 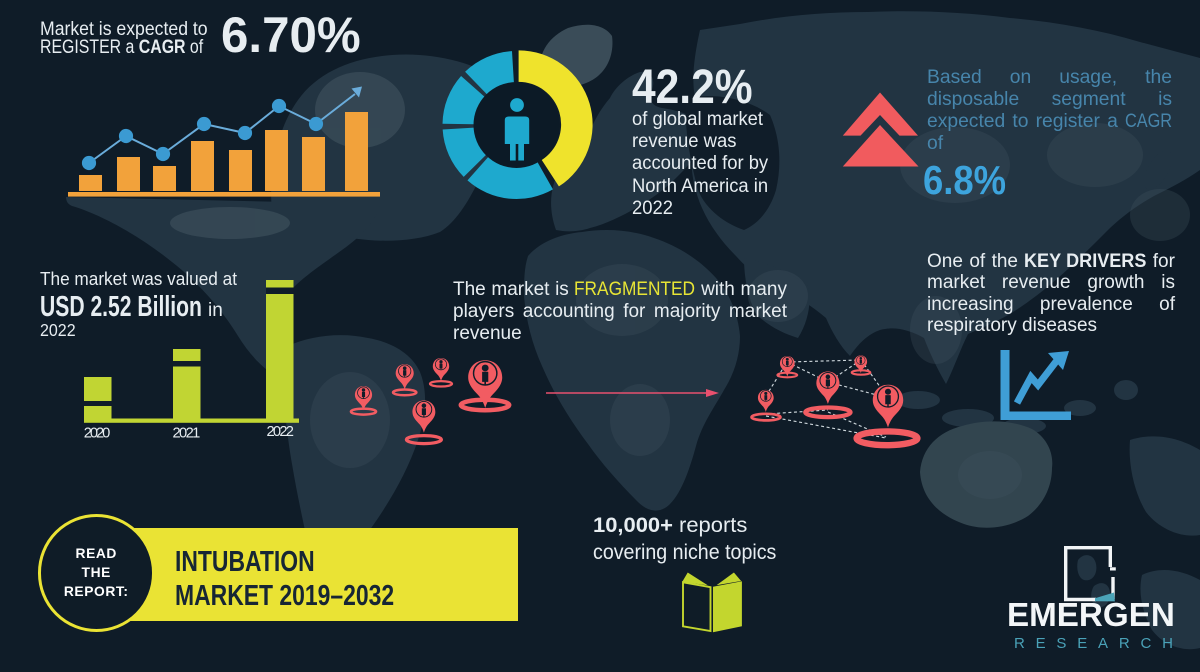 What do you see at coordinates (97, 434) in the screenshot?
I see `svg-text: 2020` at bounding box center [97, 434].